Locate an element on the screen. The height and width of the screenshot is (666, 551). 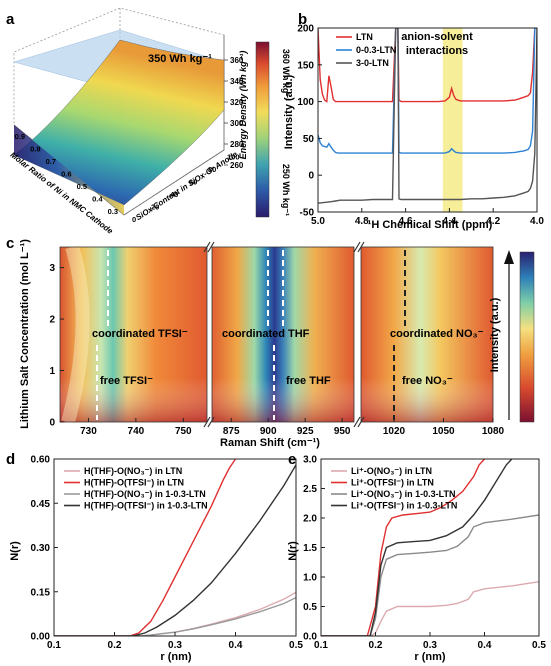
panel-b-x-tick-label: 4.8 is located at coordinates (362, 221).